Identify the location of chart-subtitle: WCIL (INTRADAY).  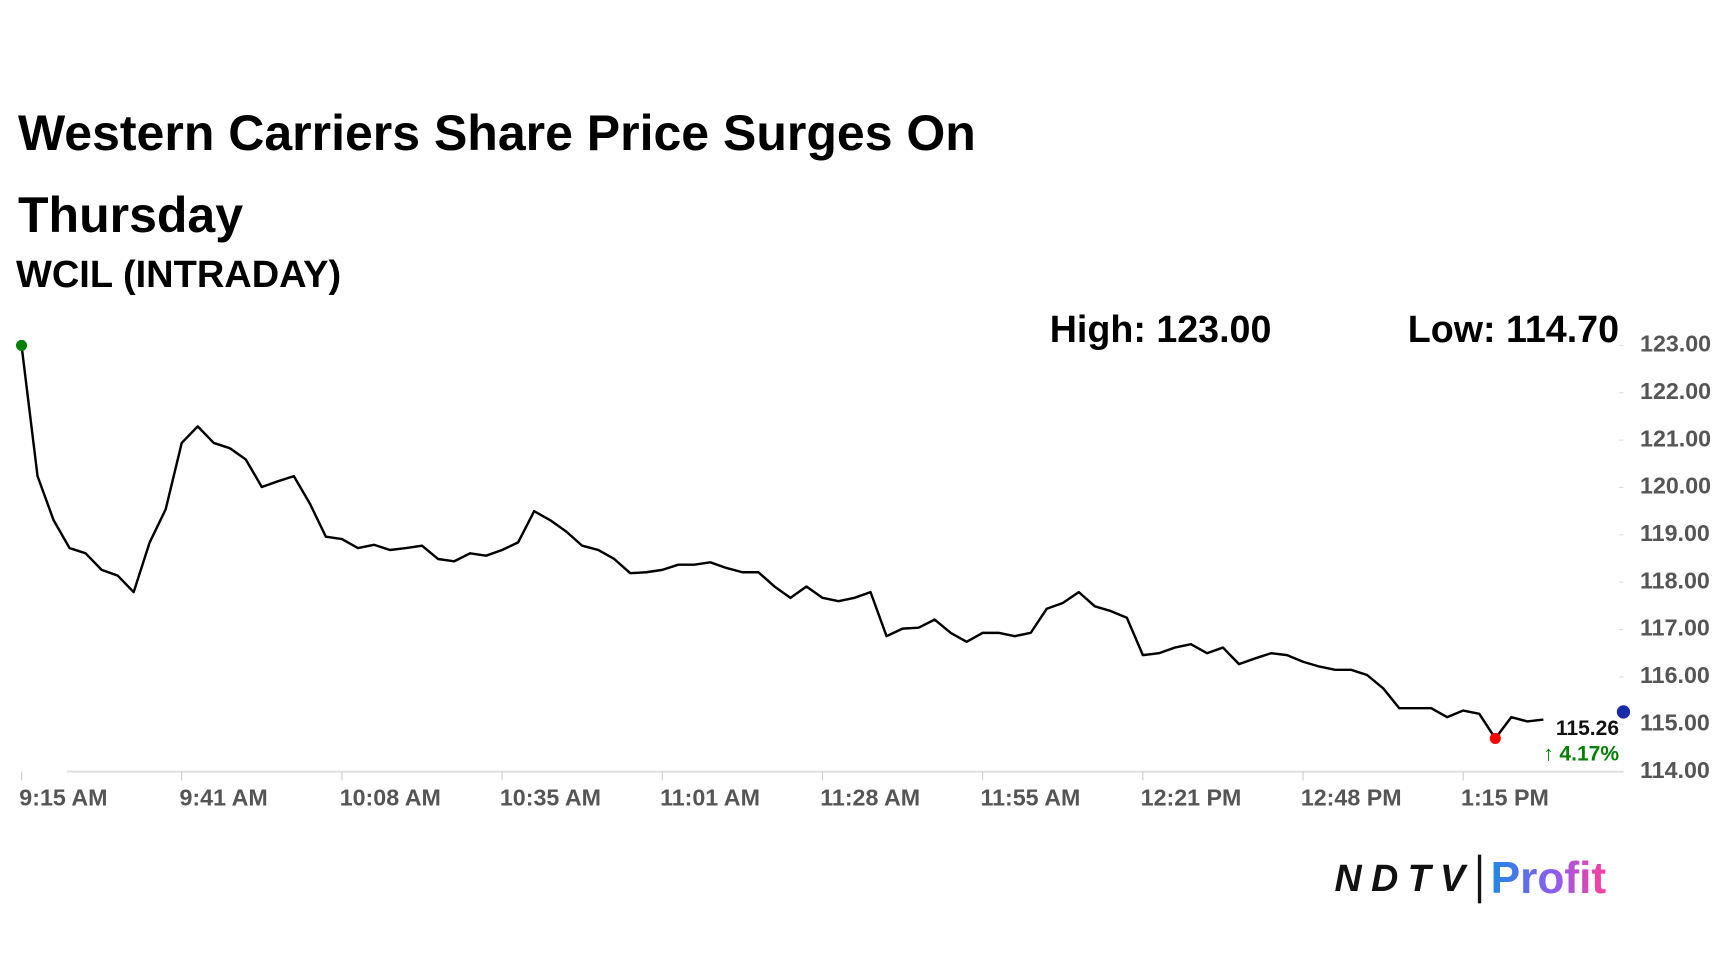
(179, 275).